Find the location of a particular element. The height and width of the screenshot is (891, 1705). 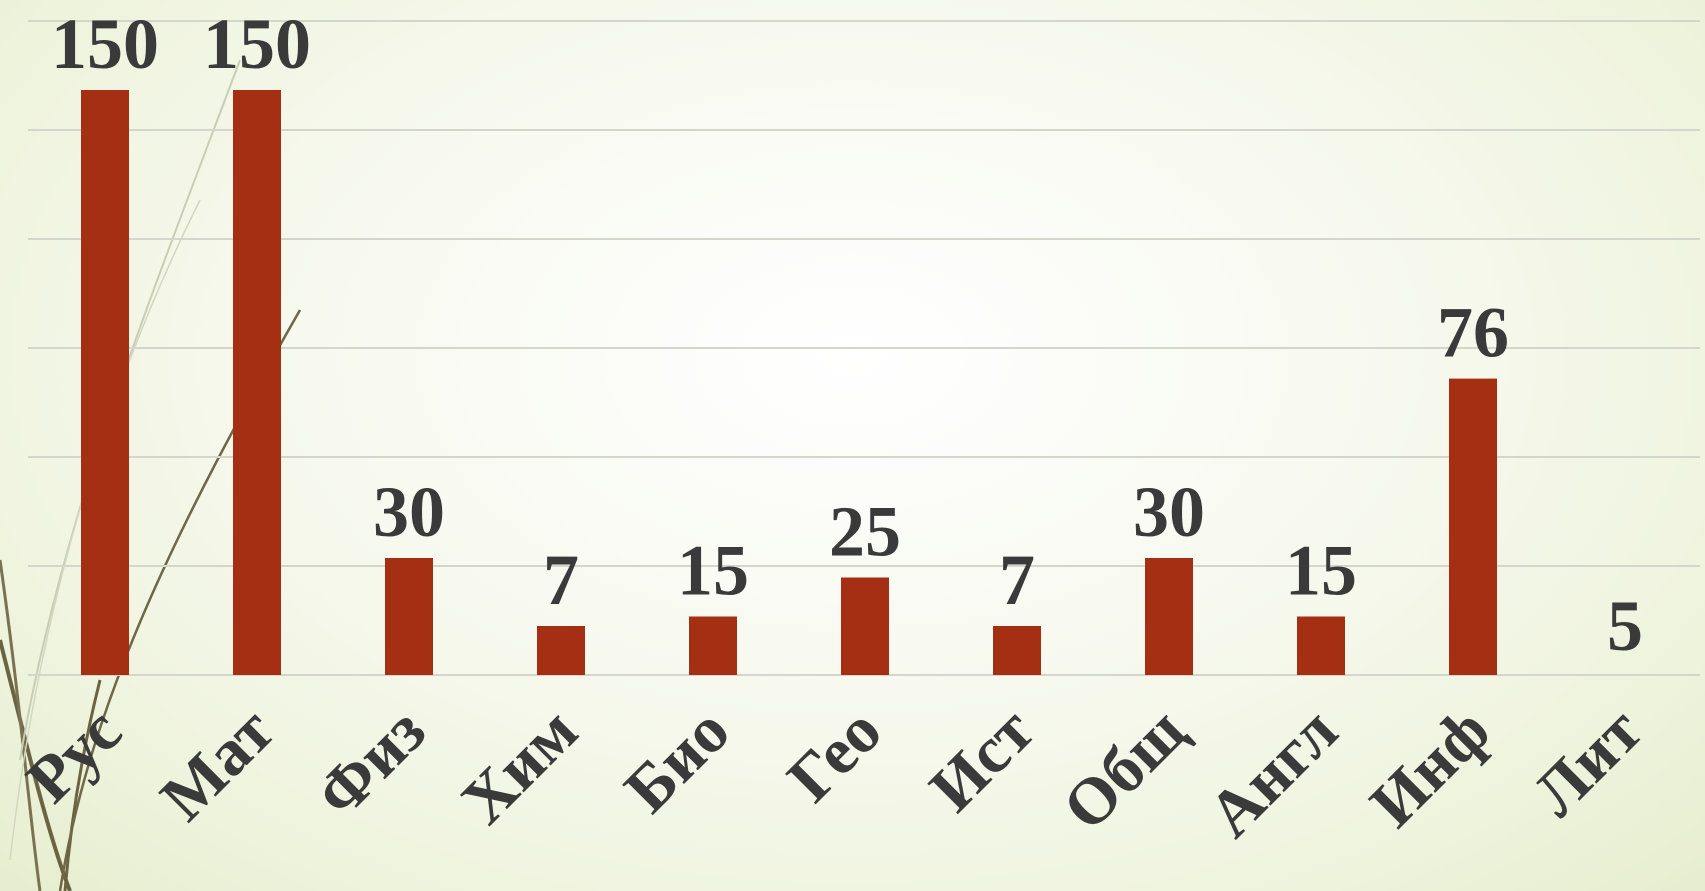

category-label: Инф is located at coordinates (1430, 767).